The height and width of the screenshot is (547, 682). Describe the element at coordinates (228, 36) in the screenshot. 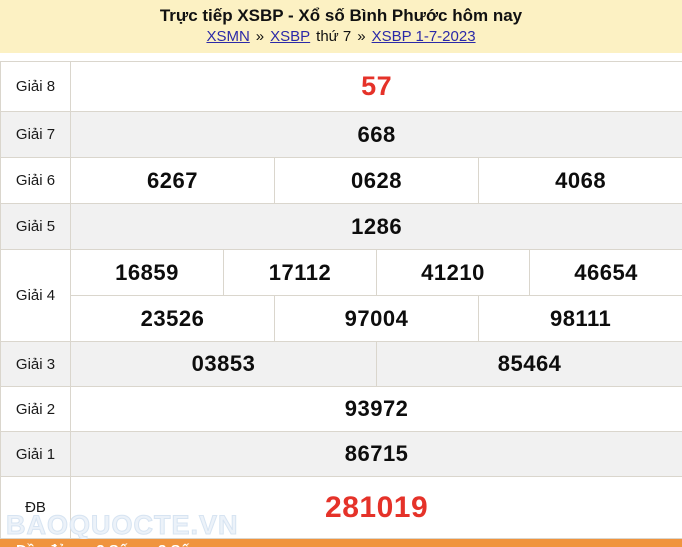

I see `breadcrumb-link-xsmn: XSMN` at that location.